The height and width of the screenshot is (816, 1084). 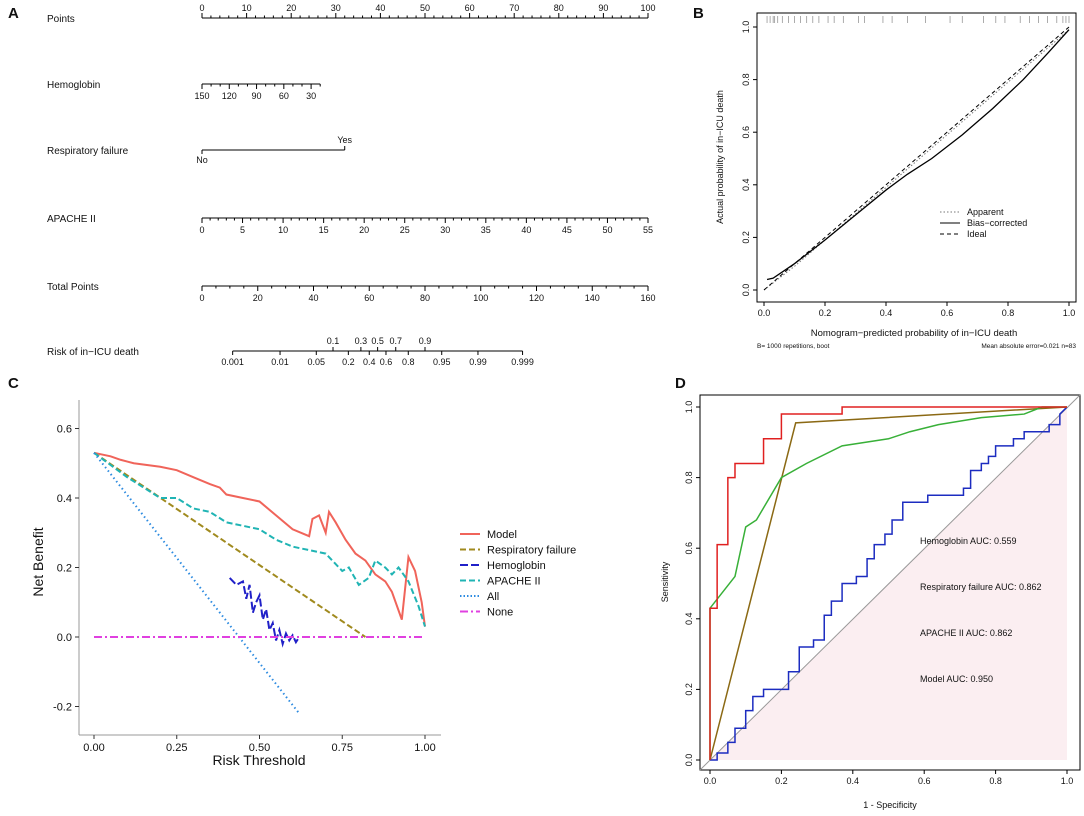 What do you see at coordinates (502, 535) in the screenshot?
I see `decision-legend-label: Model` at bounding box center [502, 535].